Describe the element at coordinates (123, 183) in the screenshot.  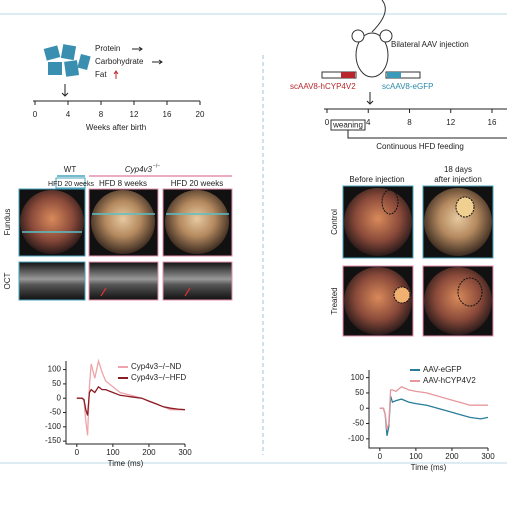
I see `condition: HFD 8 weeks` at that location.